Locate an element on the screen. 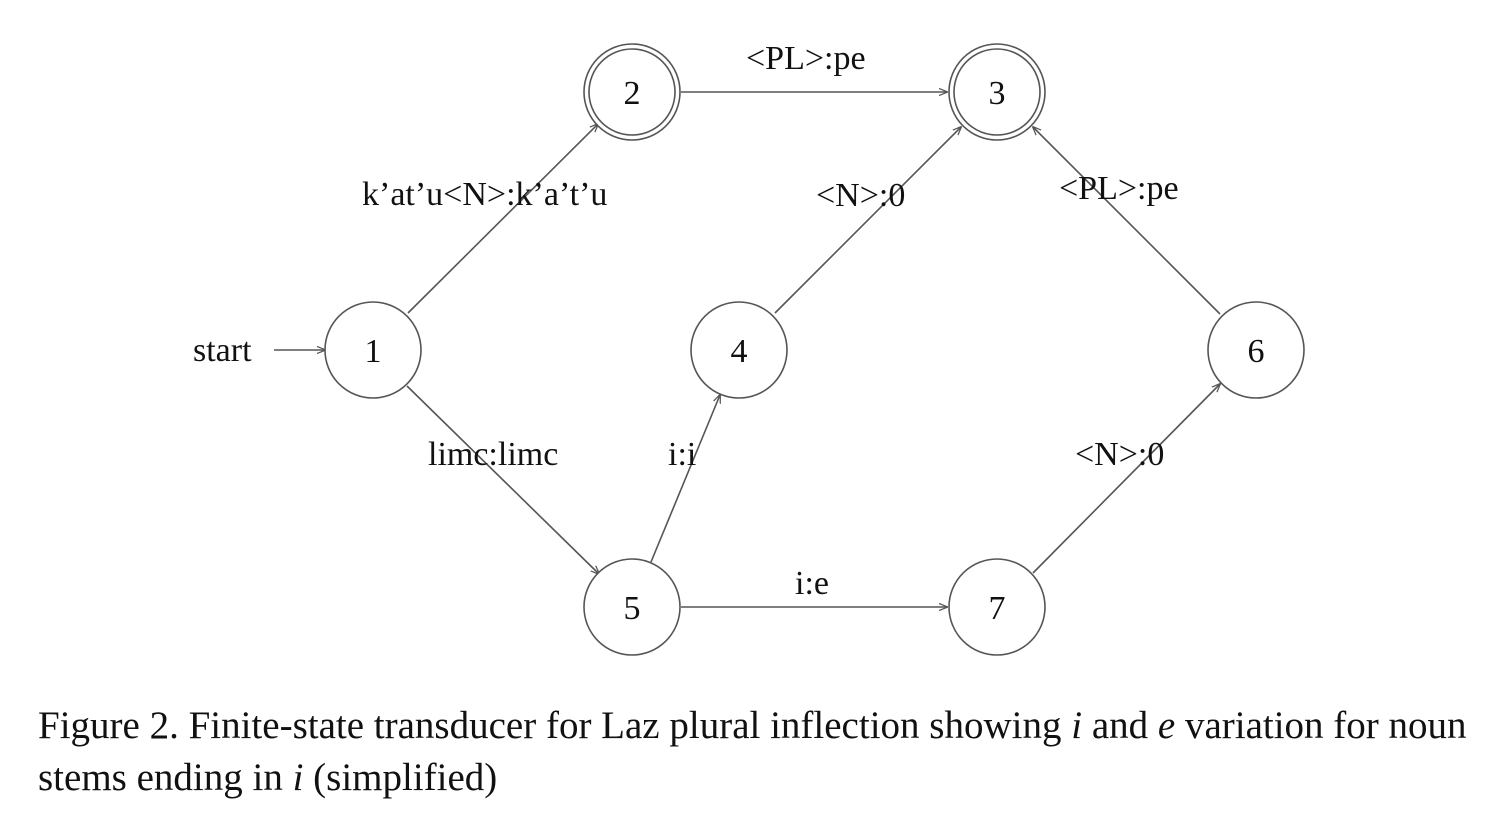 This screenshot has height=831, width=1510. edge-7-6: <N>:0 is located at coordinates (1126, 479).